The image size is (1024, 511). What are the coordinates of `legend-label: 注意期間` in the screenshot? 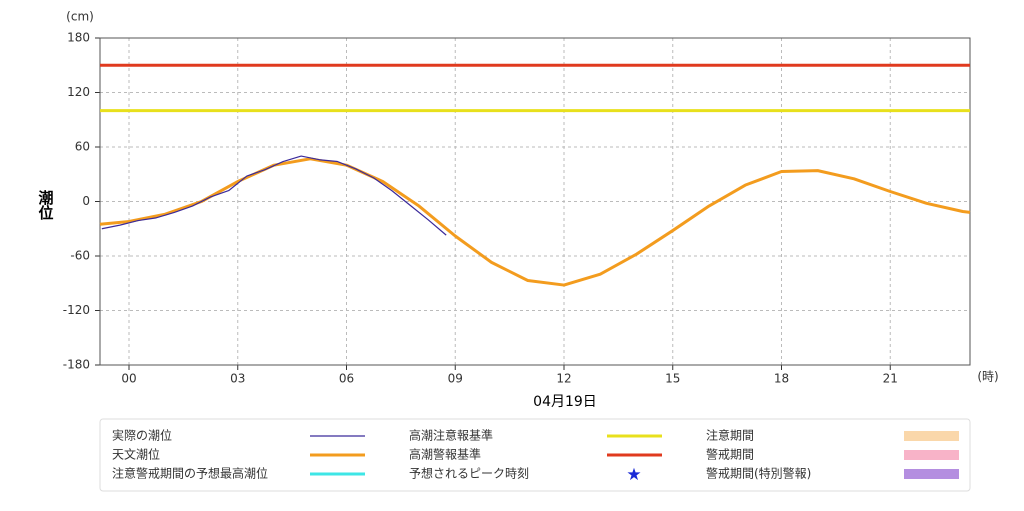 It's located at (730, 435).